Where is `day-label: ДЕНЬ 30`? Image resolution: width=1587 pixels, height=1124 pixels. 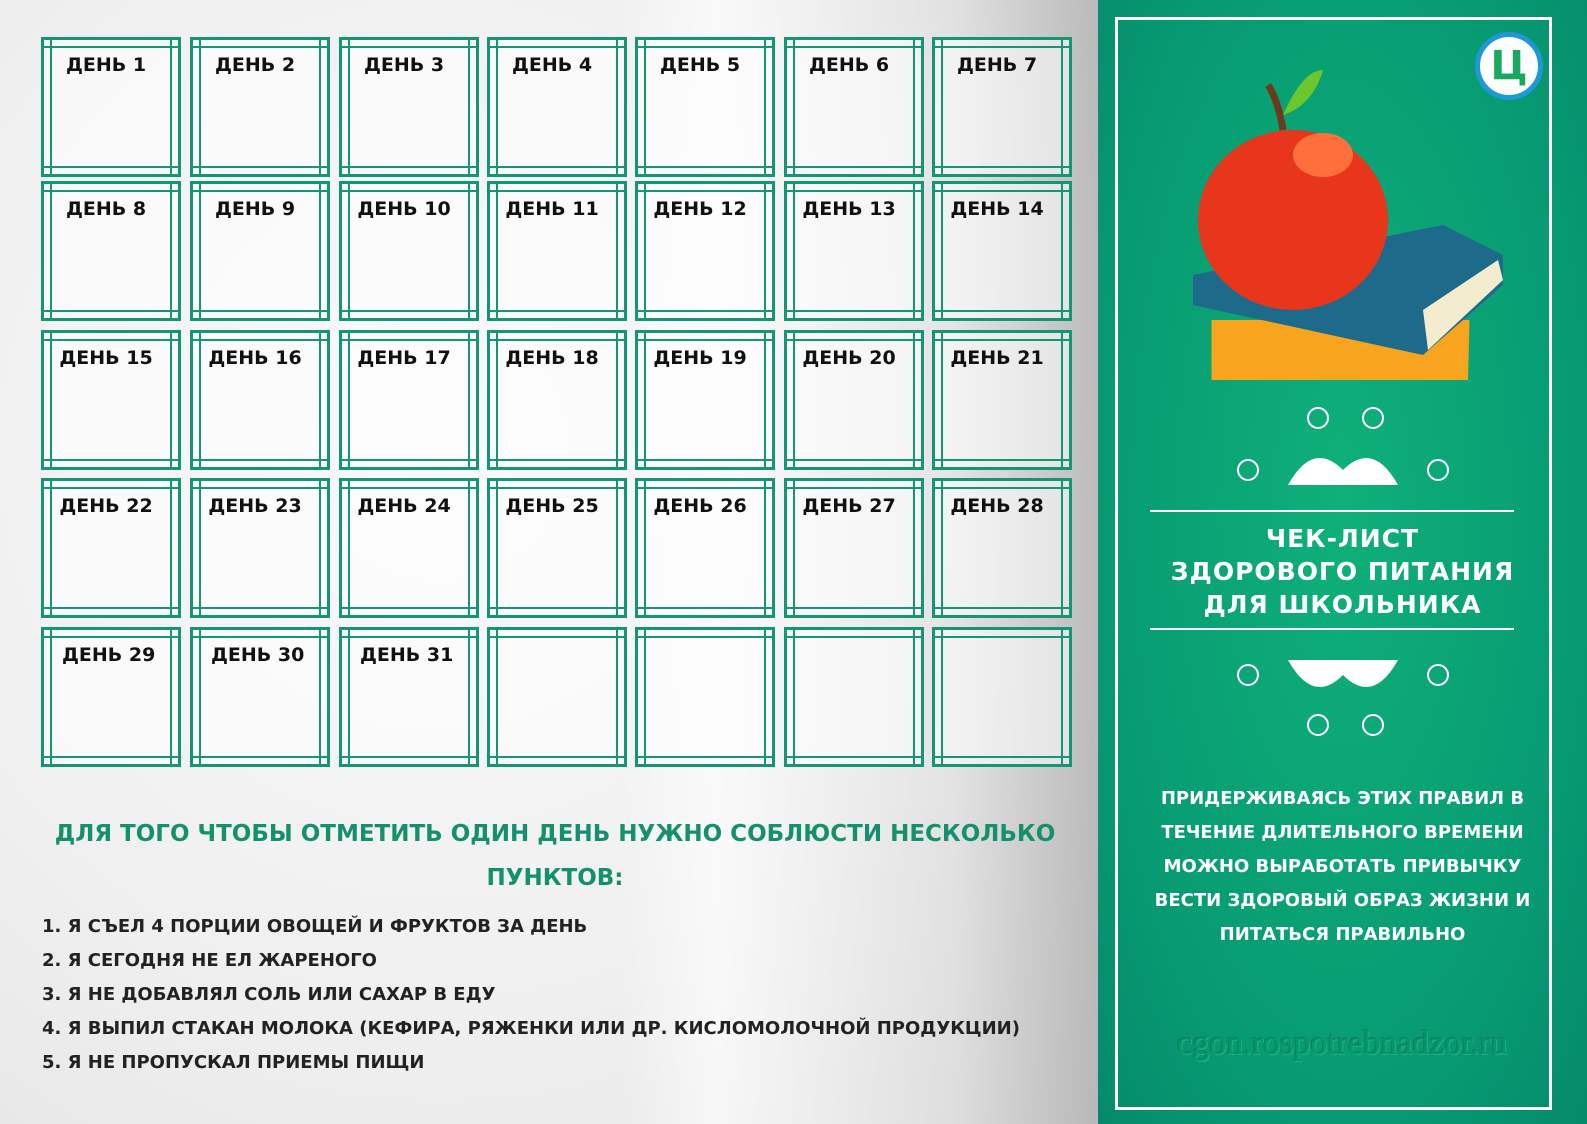
day-label: ДЕНЬ 30 is located at coordinates (258, 655).